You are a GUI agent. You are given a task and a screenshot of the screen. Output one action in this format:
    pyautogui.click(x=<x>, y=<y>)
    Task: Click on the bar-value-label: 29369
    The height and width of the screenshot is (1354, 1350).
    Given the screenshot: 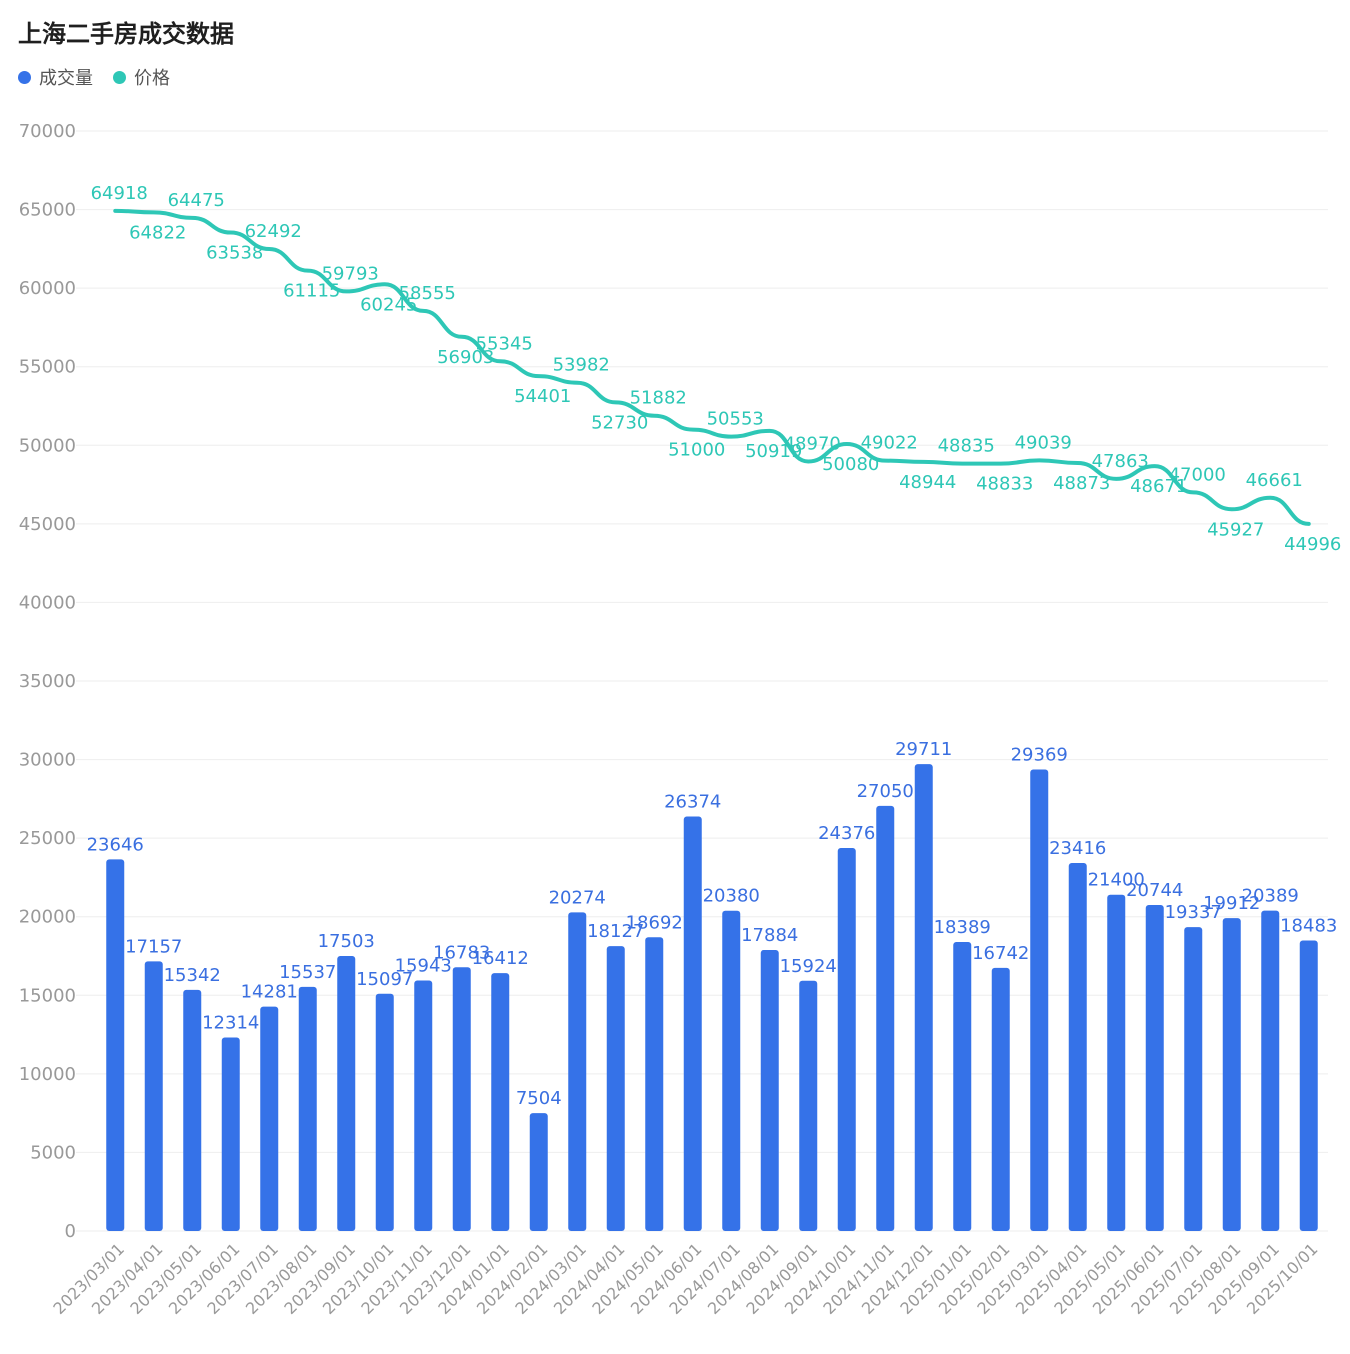 What is the action you would take?
    pyautogui.click(x=1039, y=754)
    